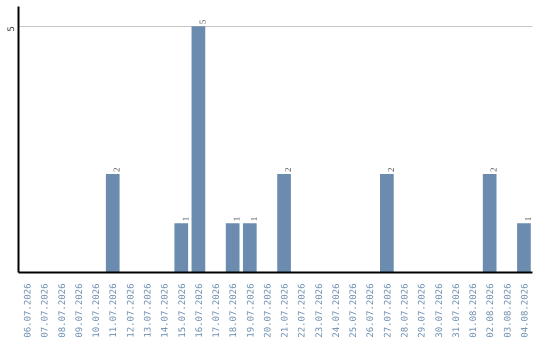  What do you see at coordinates (202, 21) in the screenshot?
I see `data-label: 5` at bounding box center [202, 21].